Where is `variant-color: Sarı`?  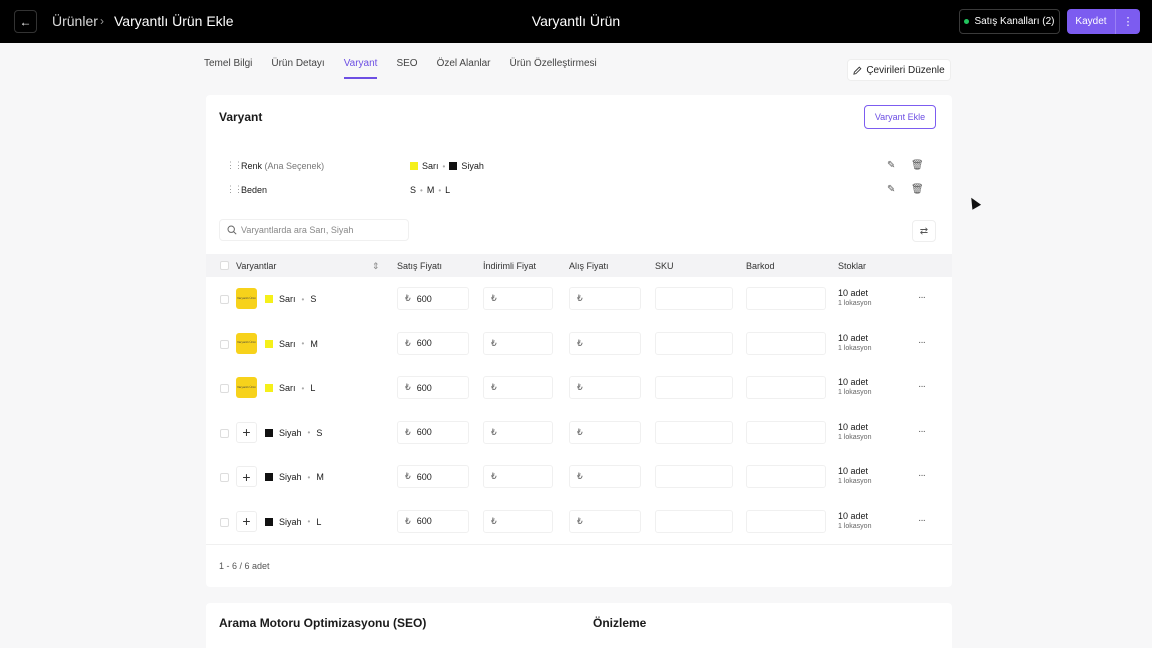
variant-color: Sarı is located at coordinates (287, 388).